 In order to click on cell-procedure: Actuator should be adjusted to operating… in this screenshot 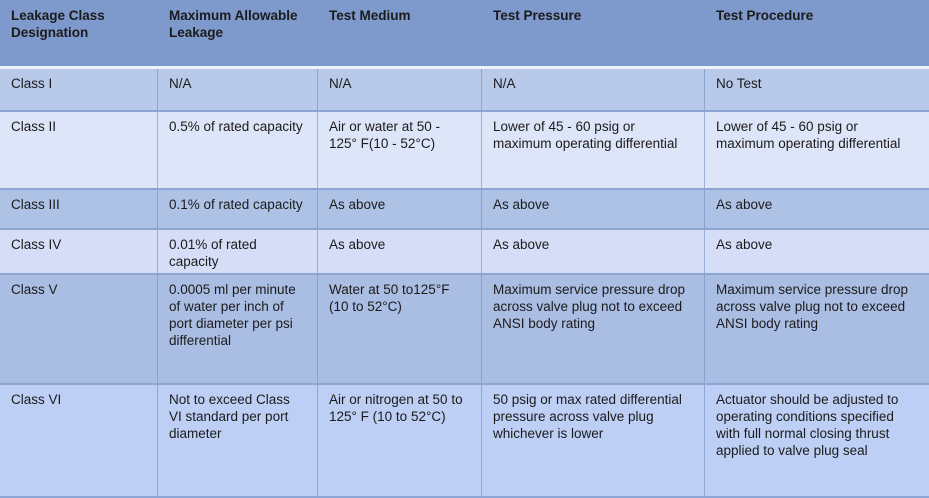, I will do `click(807, 425)`.